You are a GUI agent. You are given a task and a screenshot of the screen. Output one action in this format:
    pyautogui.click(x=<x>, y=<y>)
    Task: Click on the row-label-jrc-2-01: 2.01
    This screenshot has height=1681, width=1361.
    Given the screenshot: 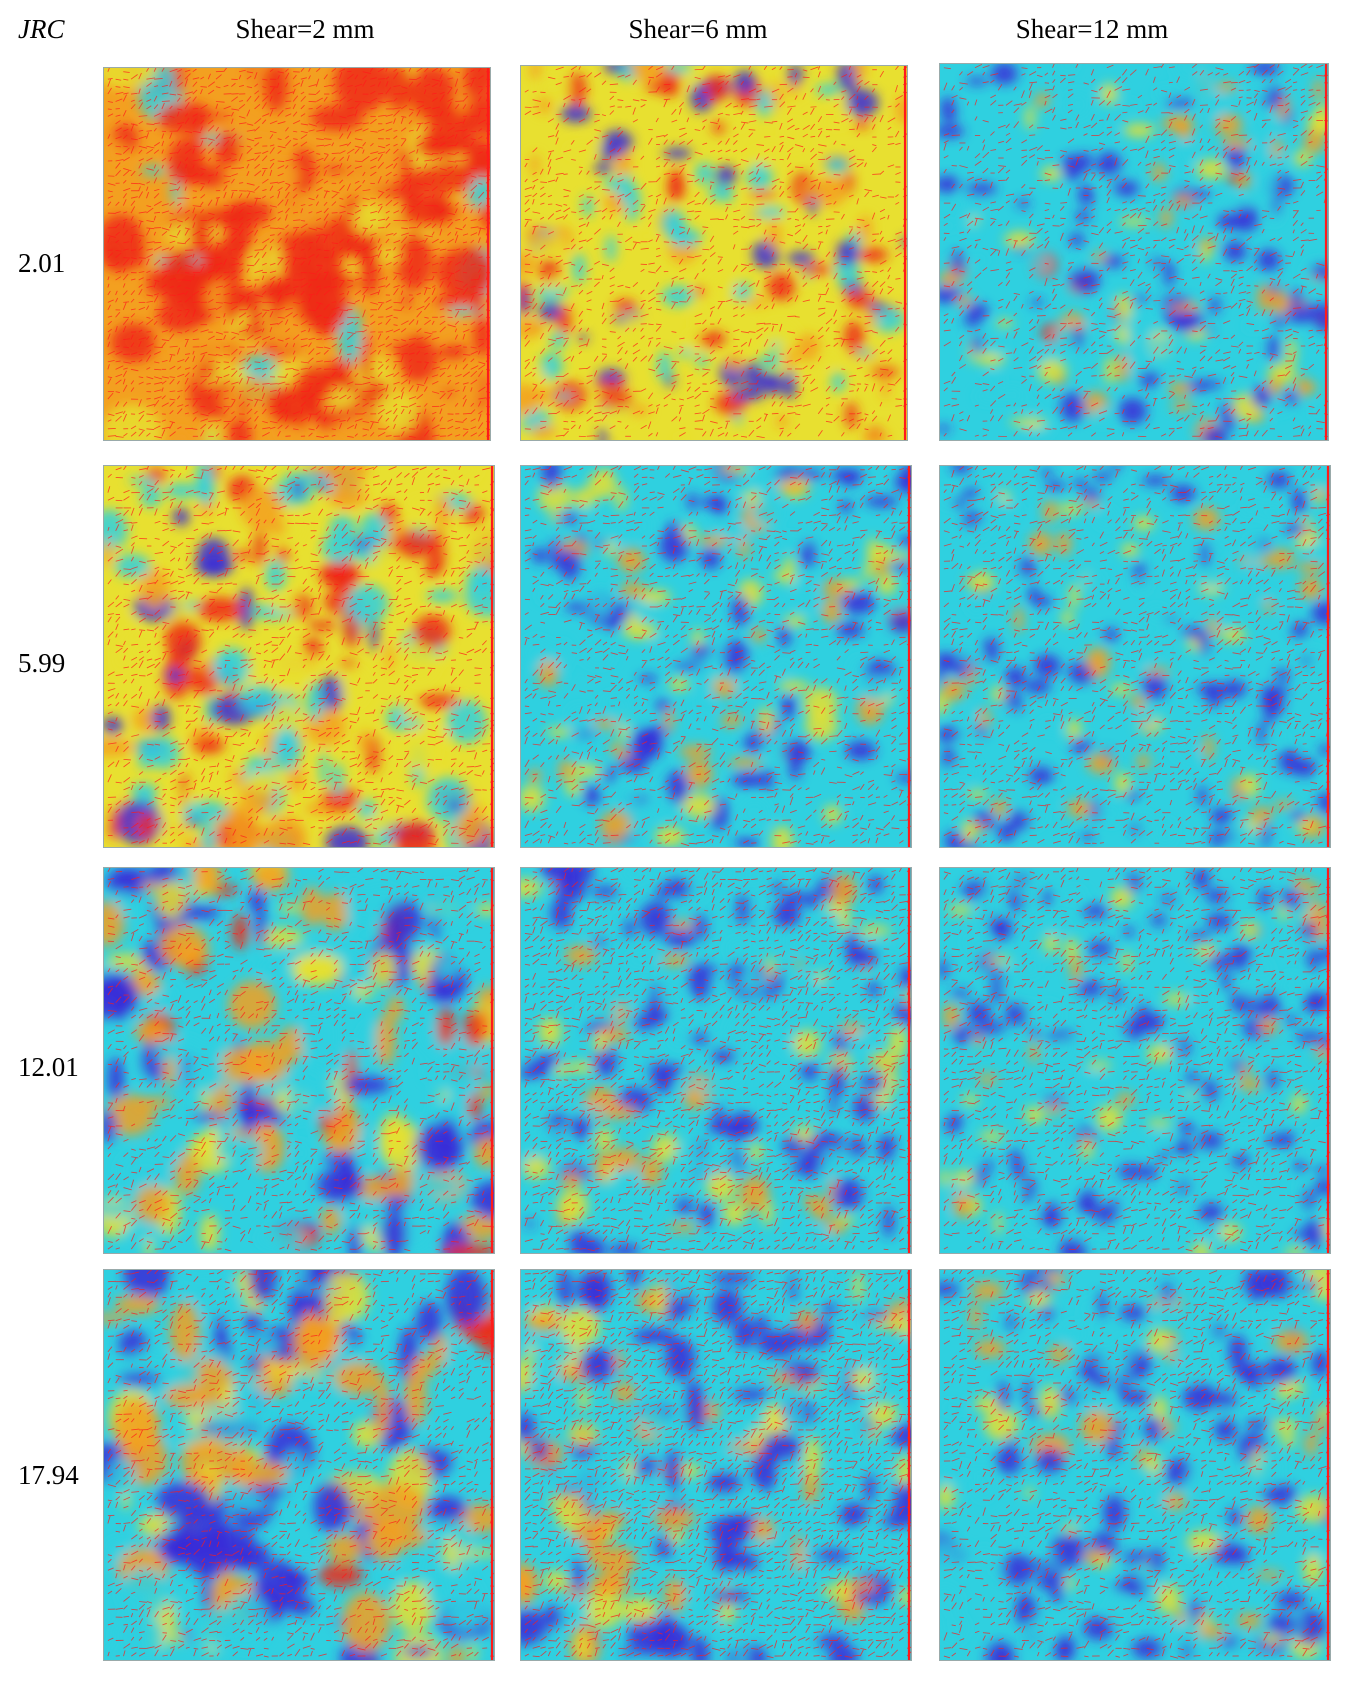 What is the action you would take?
    pyautogui.click(x=41, y=263)
    